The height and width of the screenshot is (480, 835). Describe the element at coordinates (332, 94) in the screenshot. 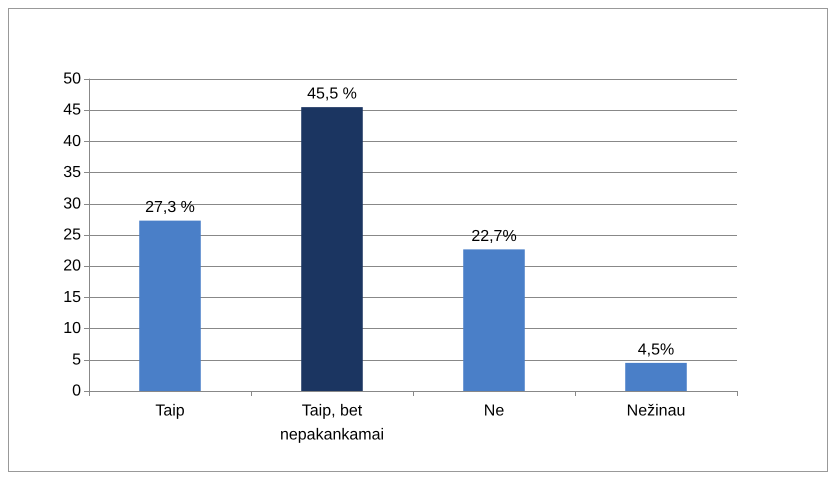

I see `data-label: 45,5 %` at that location.